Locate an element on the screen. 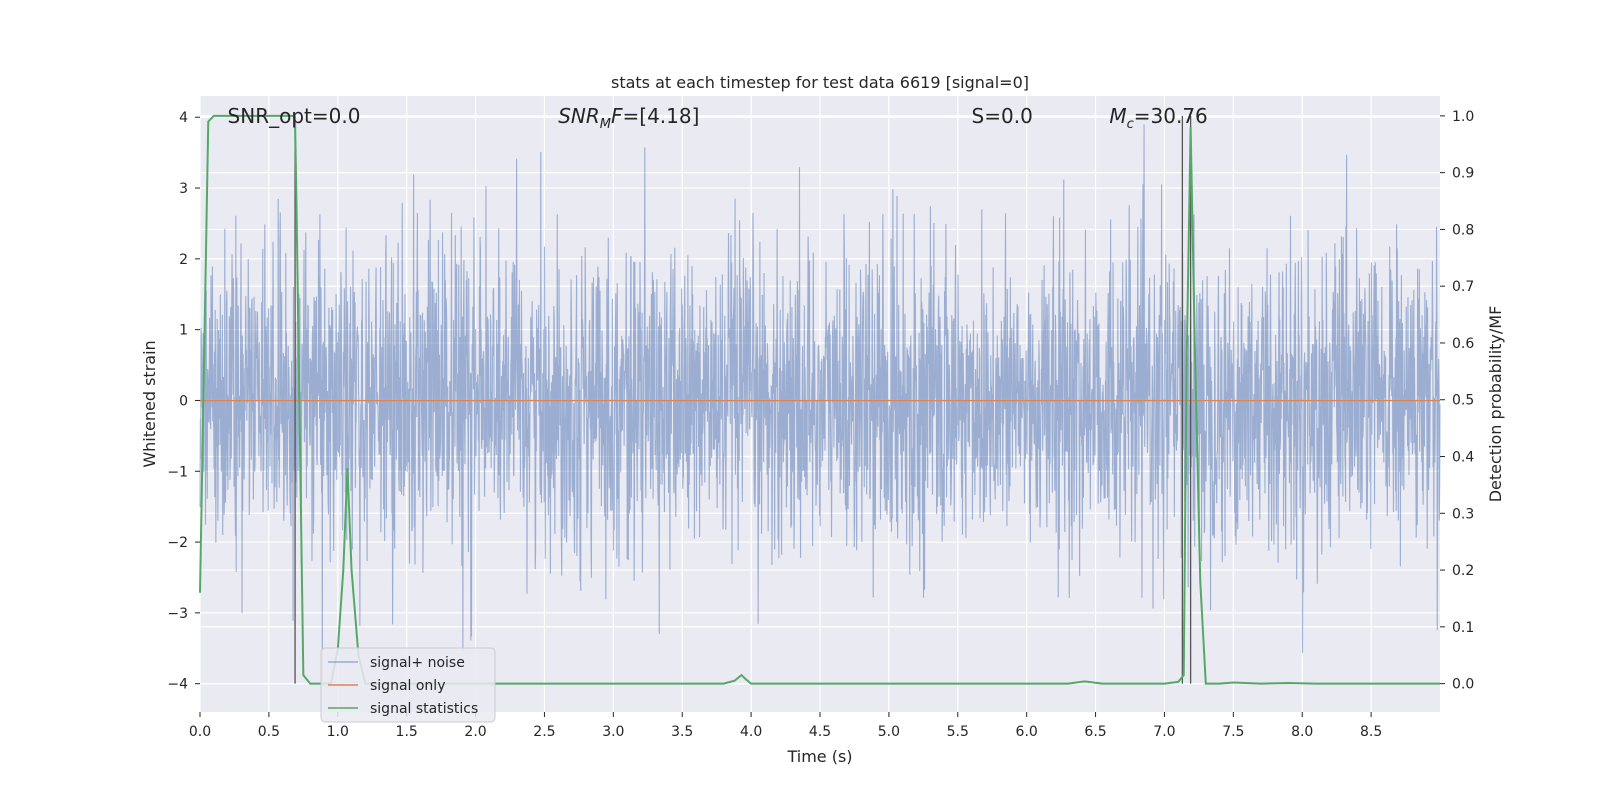 This screenshot has height=800, width=1600. y-tick-label-7: 3 is located at coordinates (183, 189).